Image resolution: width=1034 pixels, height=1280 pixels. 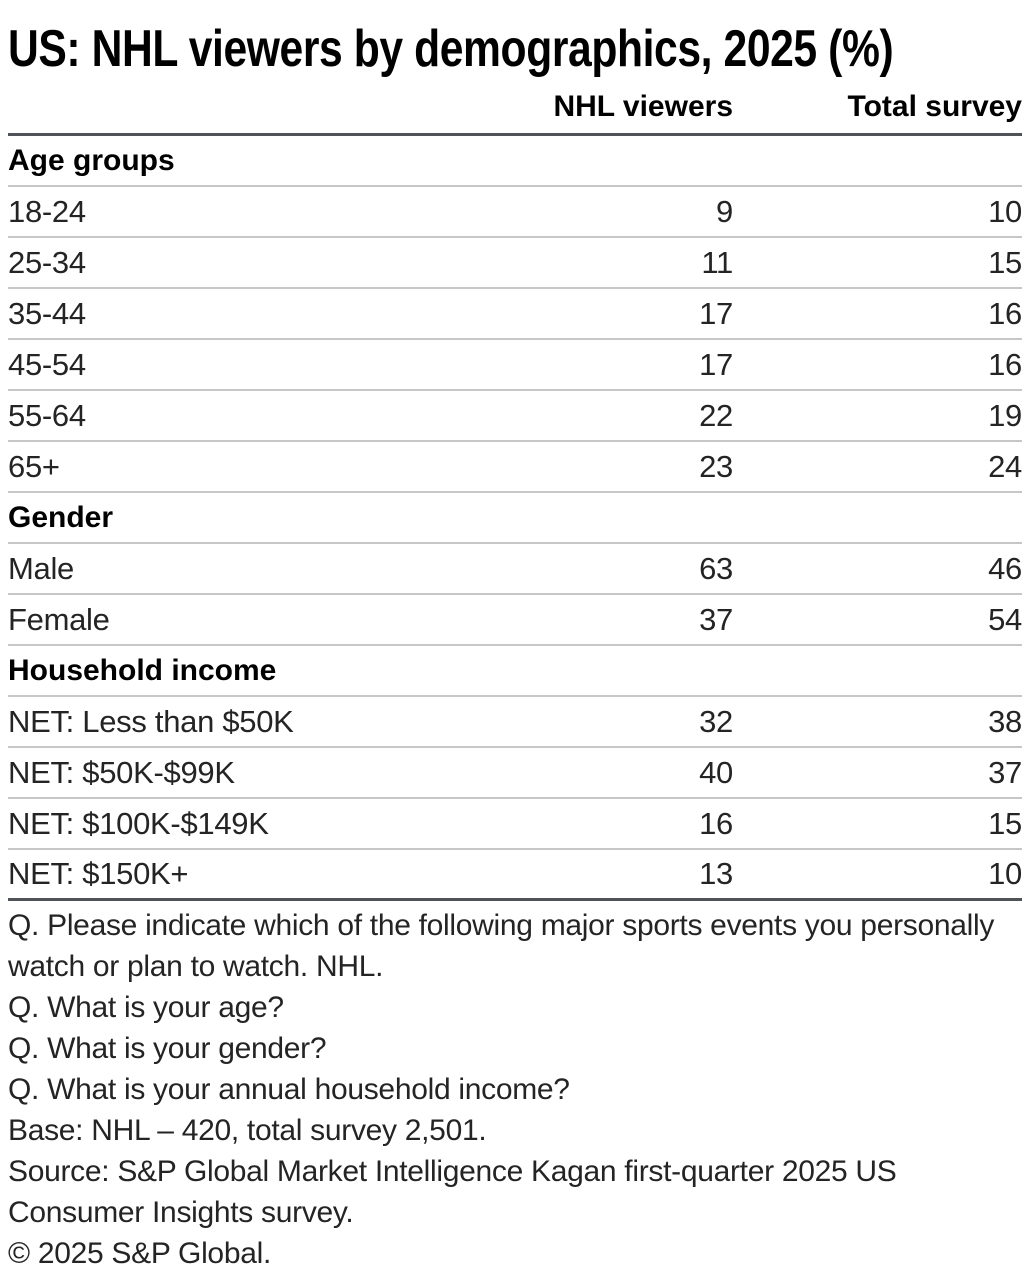 I want to click on row-label: 55-64, so click(x=47, y=415).